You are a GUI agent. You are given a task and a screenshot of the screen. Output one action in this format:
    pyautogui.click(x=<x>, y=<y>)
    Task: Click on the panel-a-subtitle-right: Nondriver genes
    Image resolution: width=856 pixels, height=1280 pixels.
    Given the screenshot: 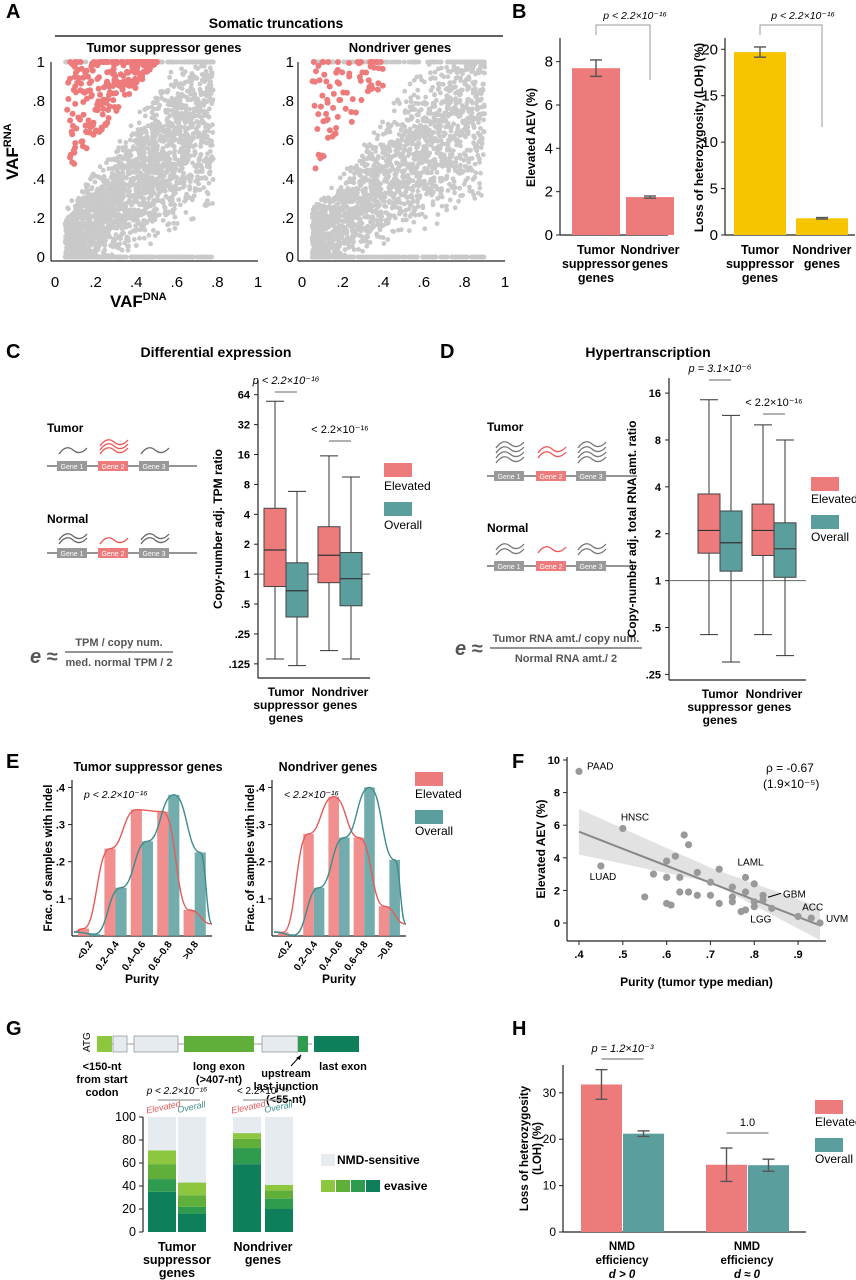 What is the action you would take?
    pyautogui.click(x=400, y=47)
    